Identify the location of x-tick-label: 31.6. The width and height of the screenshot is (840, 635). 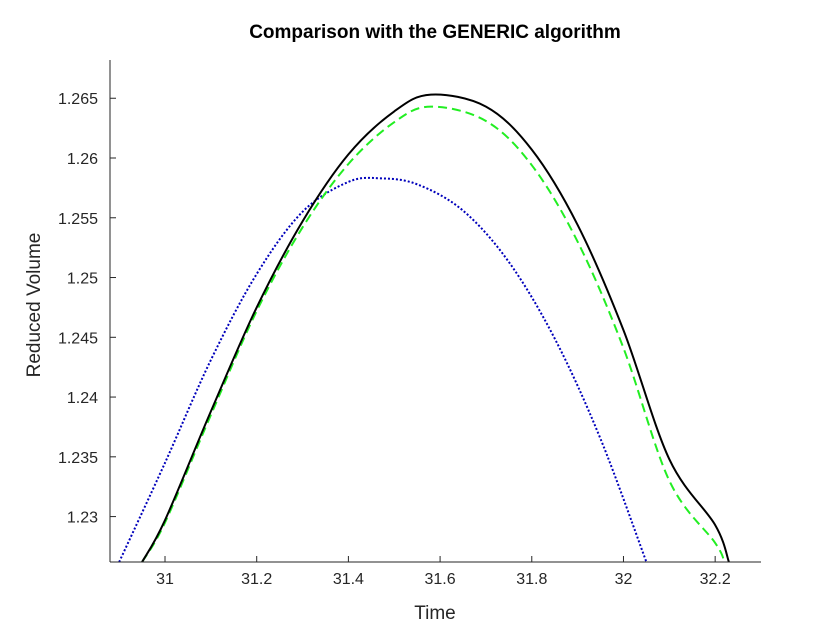
(440, 579).